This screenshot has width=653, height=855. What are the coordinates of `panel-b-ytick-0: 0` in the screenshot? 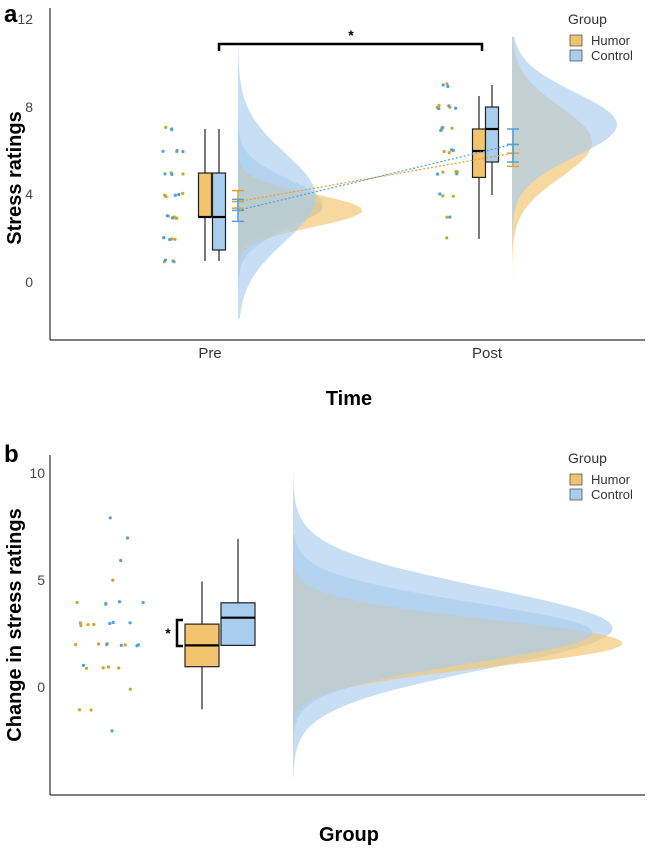 It's located at (41, 687).